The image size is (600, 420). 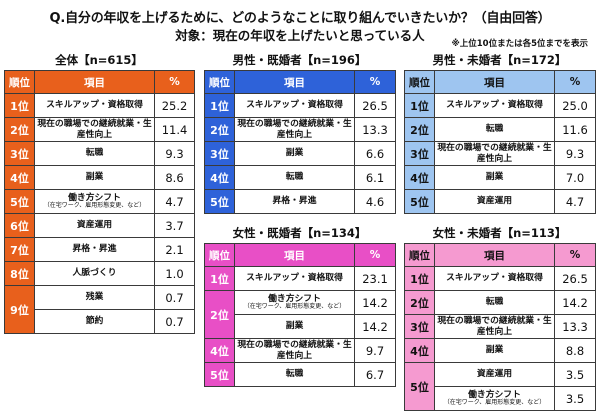 I want to click on pct-cell: 8.6, so click(x=174, y=177).